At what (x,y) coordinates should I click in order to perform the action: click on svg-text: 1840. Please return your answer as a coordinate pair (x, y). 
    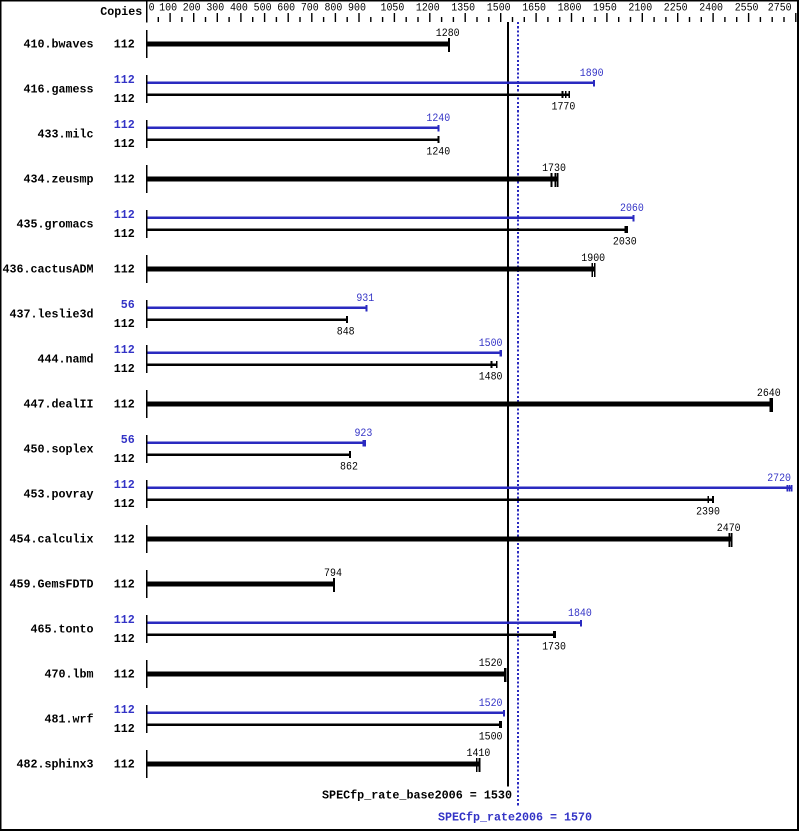
    Looking at the image, I should click on (580, 614).